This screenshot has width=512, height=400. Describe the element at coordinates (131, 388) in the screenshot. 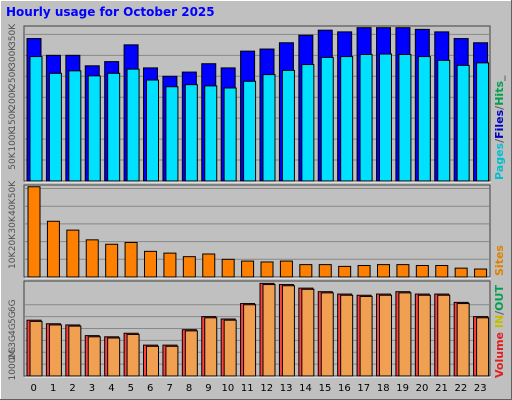

I see `hour-label: 5` at that location.